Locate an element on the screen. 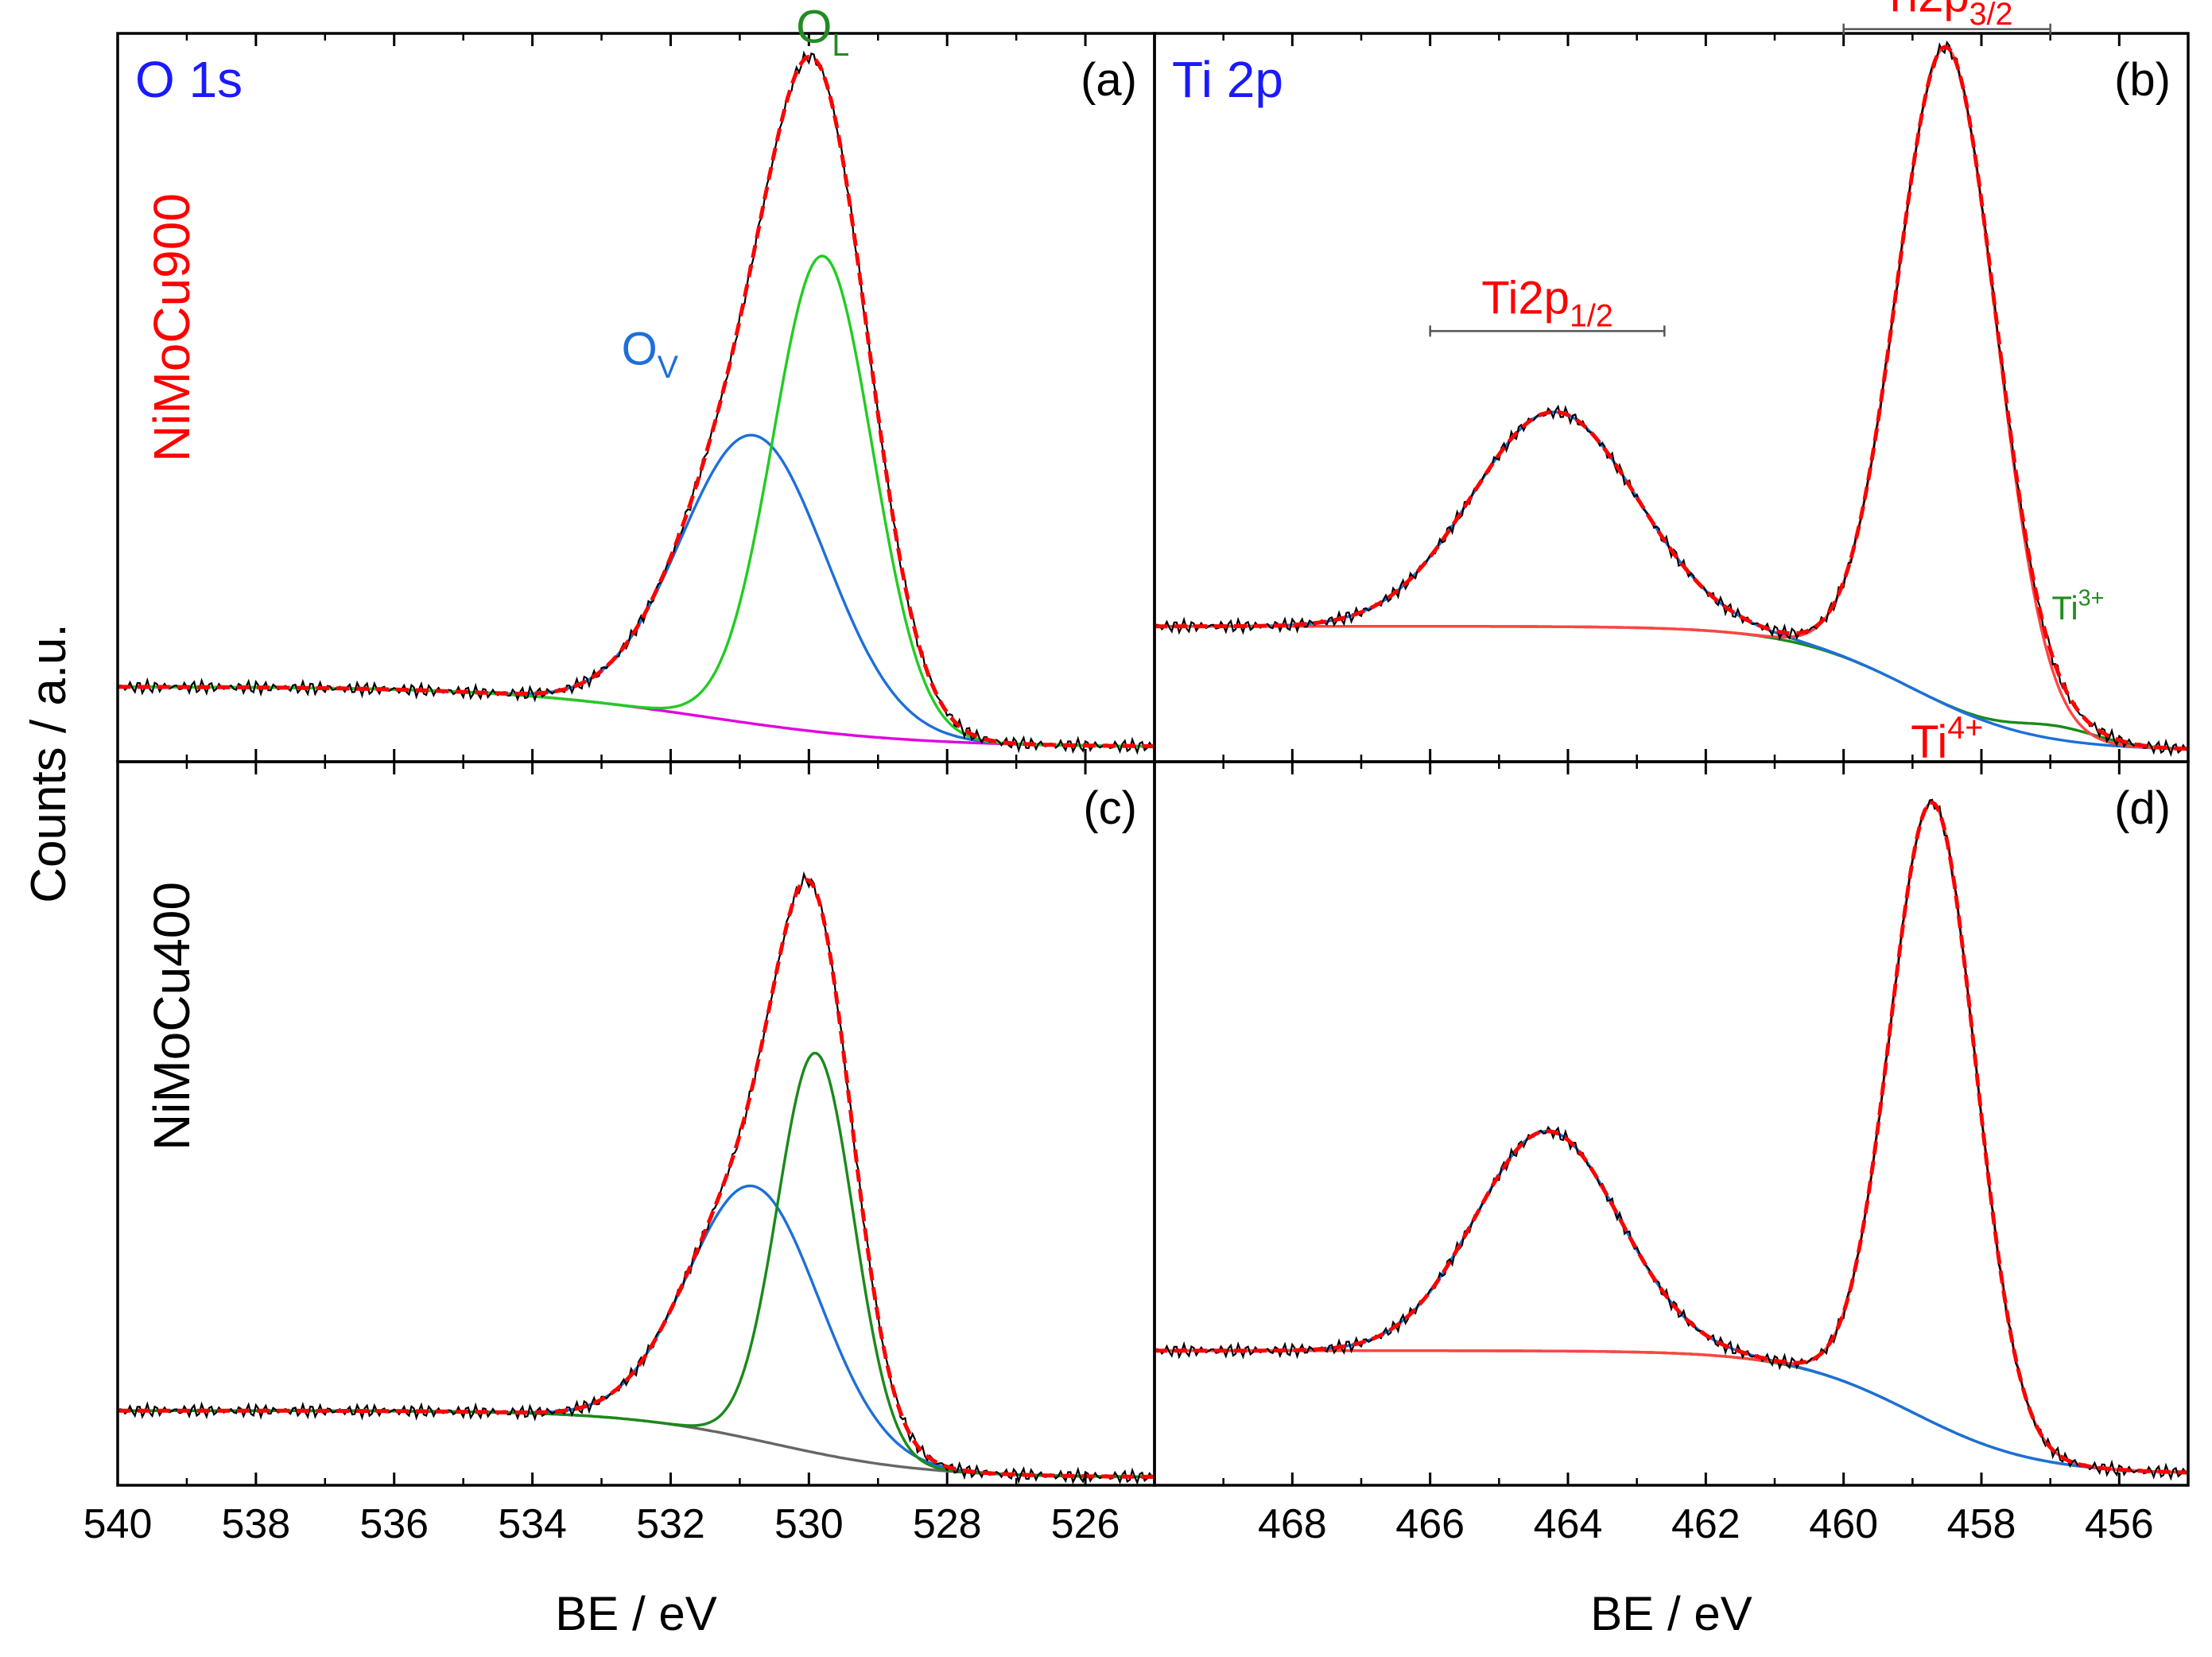 The width and height of the screenshot is (2212, 1657). x-tick-label: 534 is located at coordinates (532, 1524).